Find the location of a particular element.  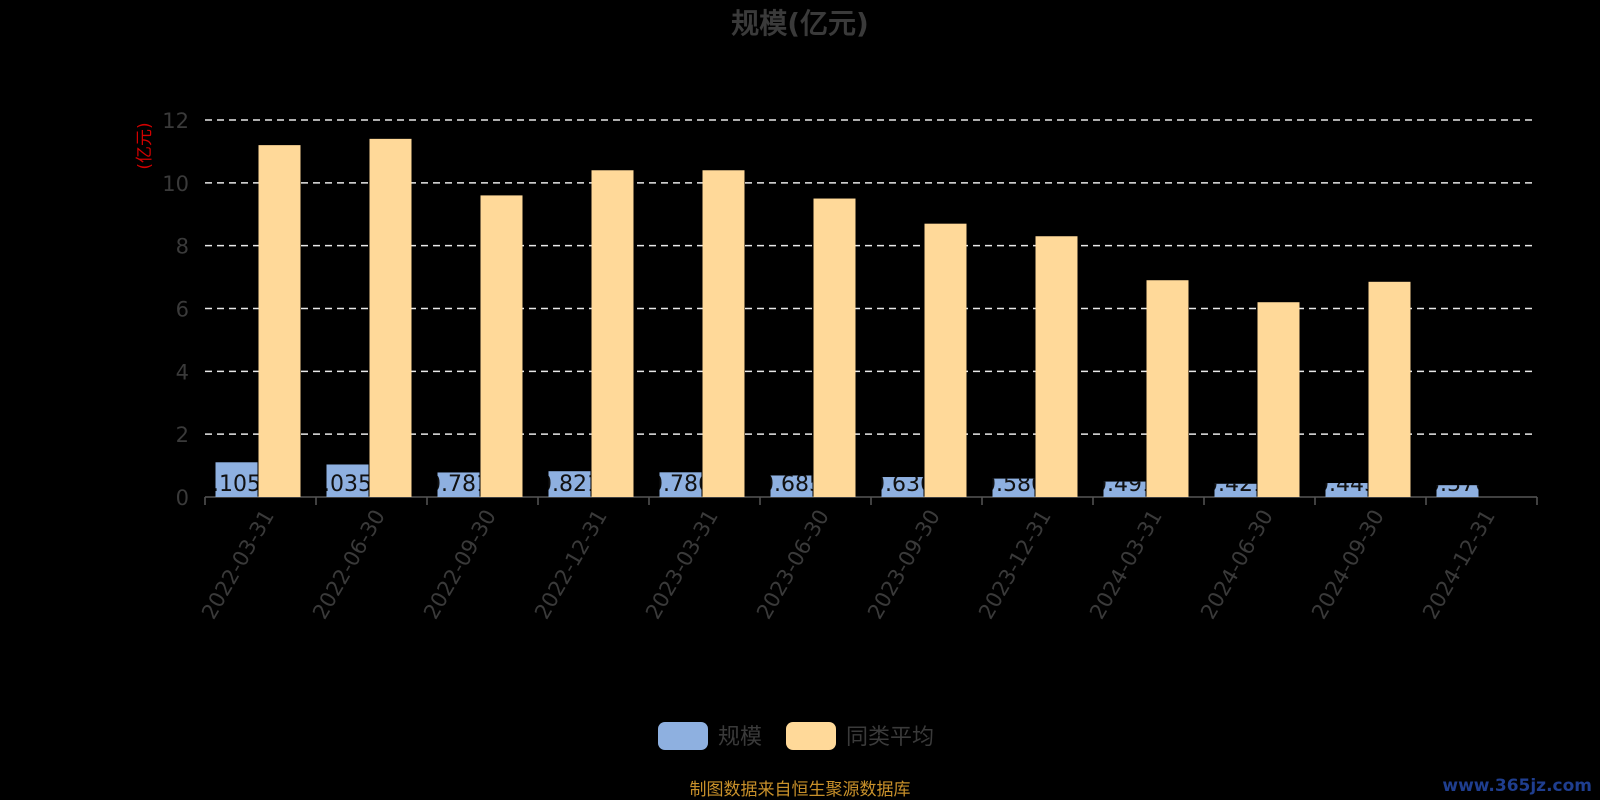

bar-value-label: 0.781 is located at coordinates (458, 484).